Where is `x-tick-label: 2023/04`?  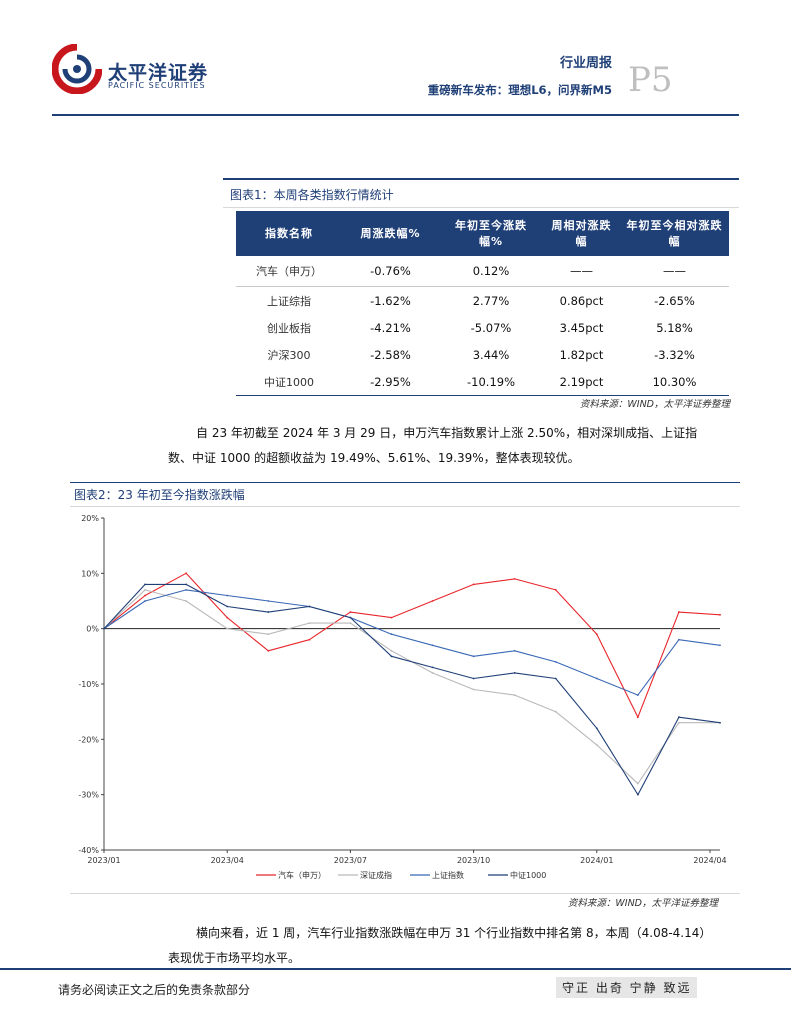 x-tick-label: 2023/04 is located at coordinates (227, 860).